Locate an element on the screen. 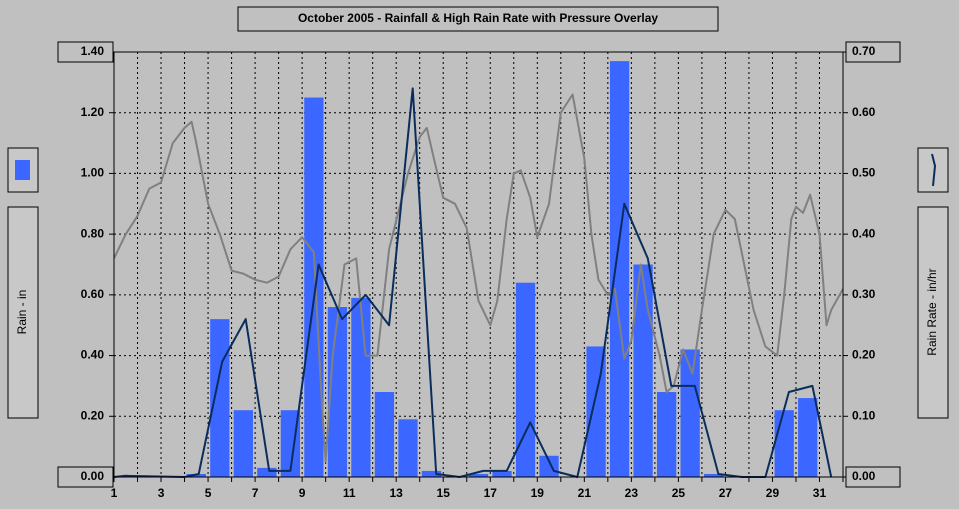  x-tick-label: 3 is located at coordinates (161, 493).